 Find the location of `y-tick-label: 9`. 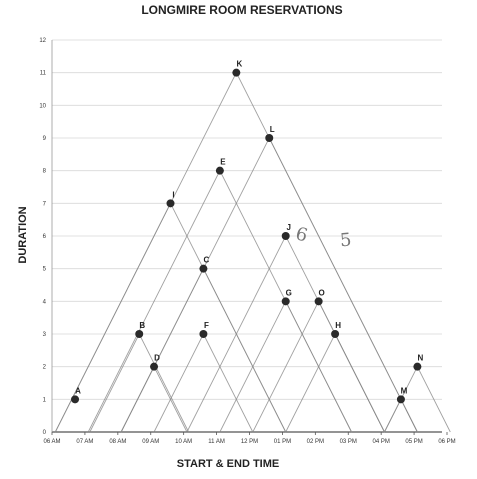

y-tick-label: 9 is located at coordinates (45, 139).